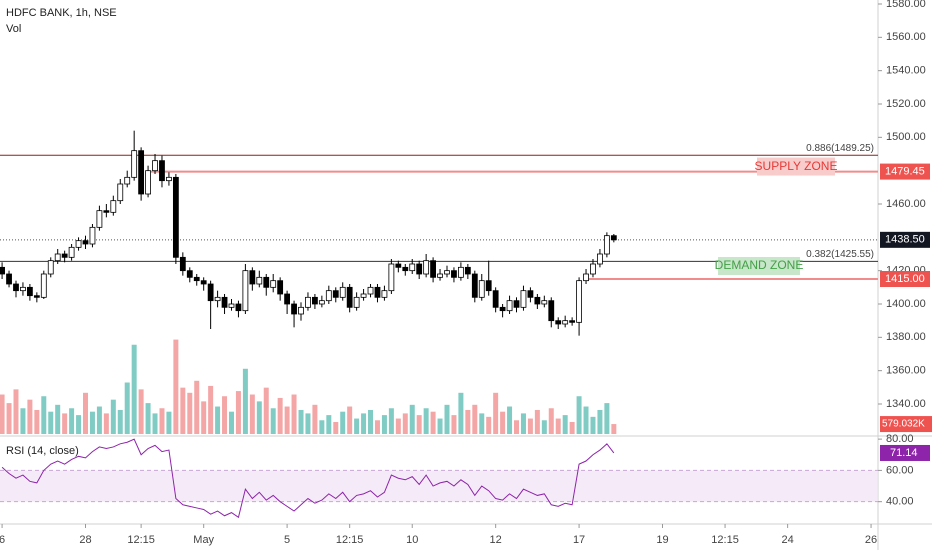  What do you see at coordinates (840, 254) in the screenshot?
I see `fib-label: 0.382(1425.55)` at bounding box center [840, 254].